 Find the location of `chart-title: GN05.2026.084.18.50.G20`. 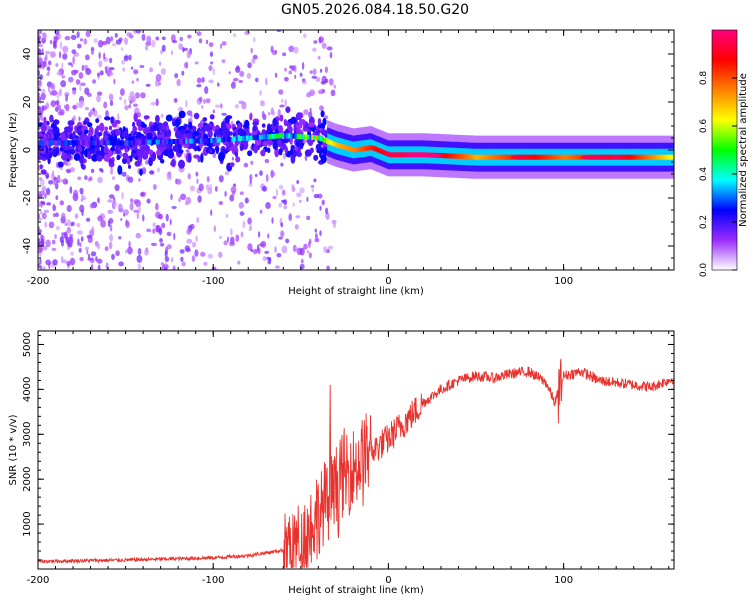

chart-title: GN05.2026.084.18.50.G20 is located at coordinates (375, 10).